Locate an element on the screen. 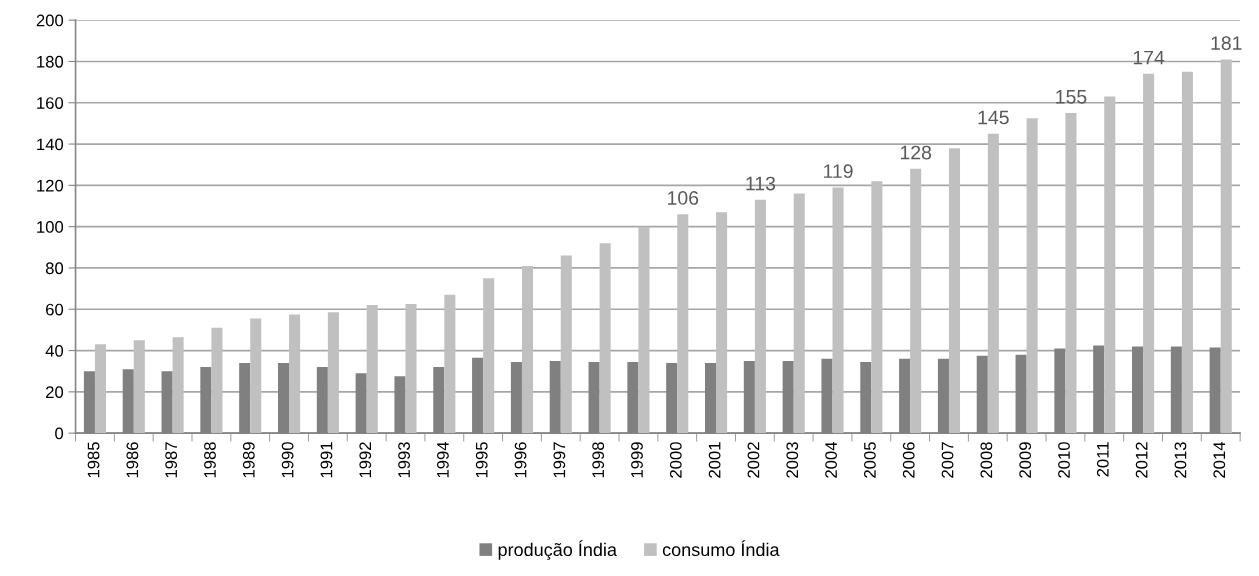  x-tick-label: 1988 is located at coordinates (210, 460).